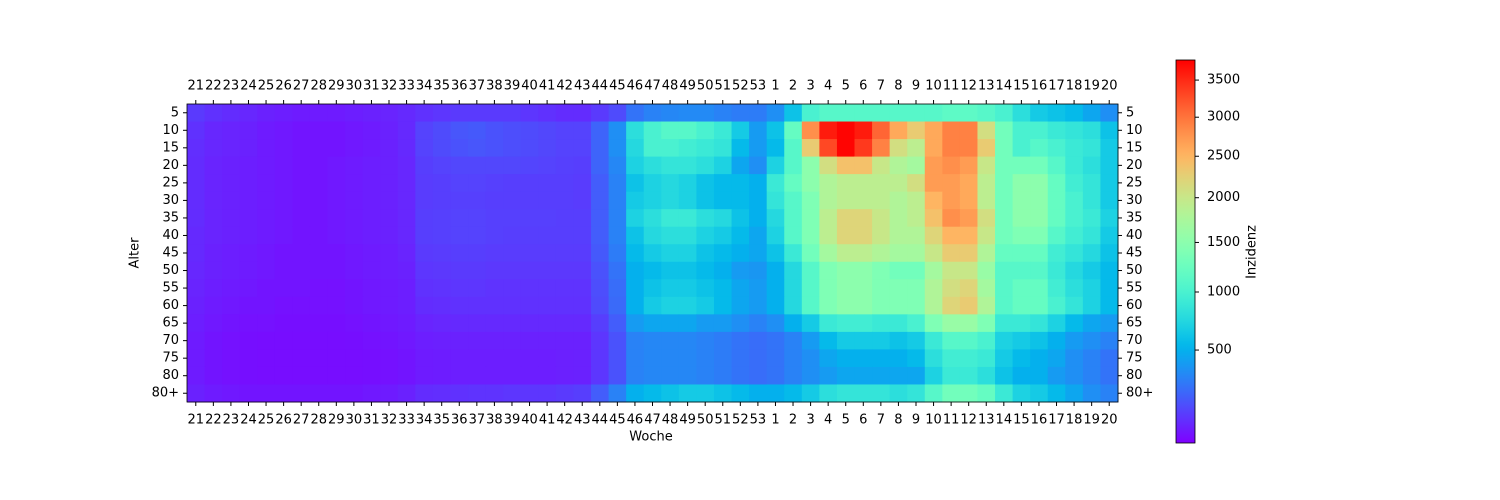 Image resolution: width=1500 pixels, height=500 pixels. Describe the element at coordinates (881, 86) in the screenshot. I see `x-tick-label-top: 7` at that location.